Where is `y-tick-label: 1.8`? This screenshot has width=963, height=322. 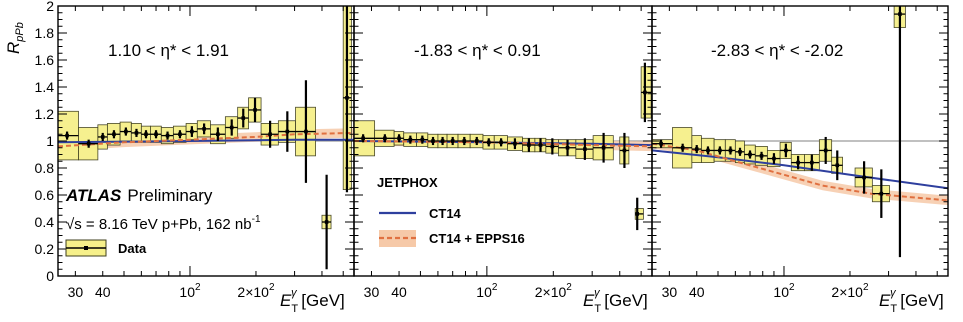
y-tick-label: 1.8 is located at coordinates (45, 33).